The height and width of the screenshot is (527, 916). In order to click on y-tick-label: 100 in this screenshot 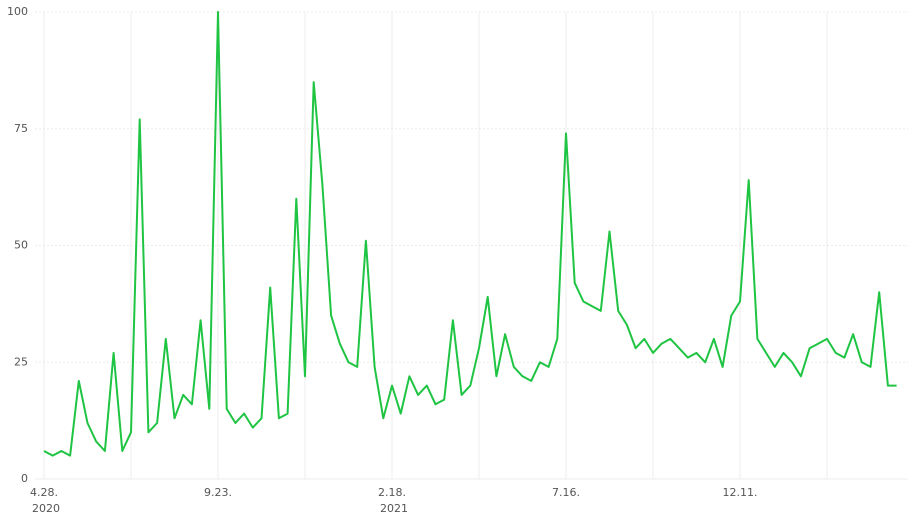, I will do `click(17, 11)`.